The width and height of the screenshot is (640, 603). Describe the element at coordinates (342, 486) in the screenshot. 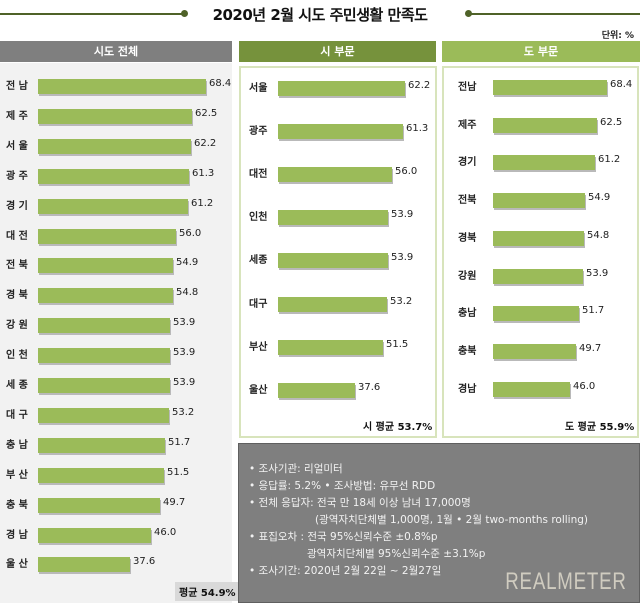

I see `info-line: • 응답률: 5.2% • 조사방법: 유무선 RDD` at that location.